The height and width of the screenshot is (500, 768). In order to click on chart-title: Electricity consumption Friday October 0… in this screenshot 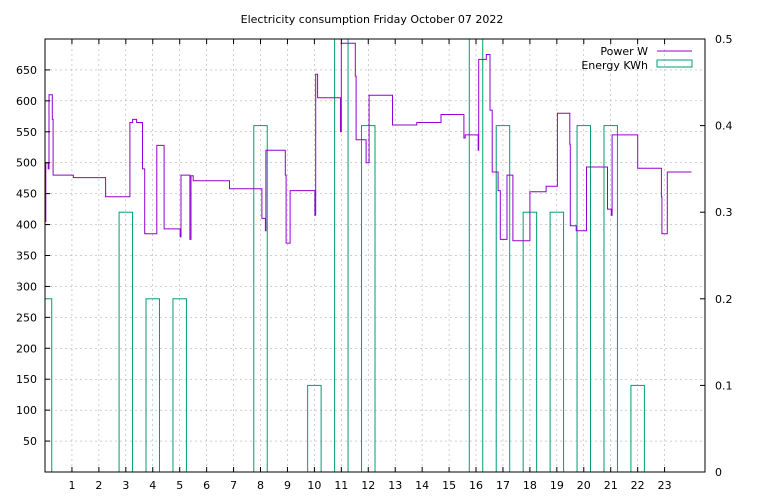, I will do `click(372, 19)`.